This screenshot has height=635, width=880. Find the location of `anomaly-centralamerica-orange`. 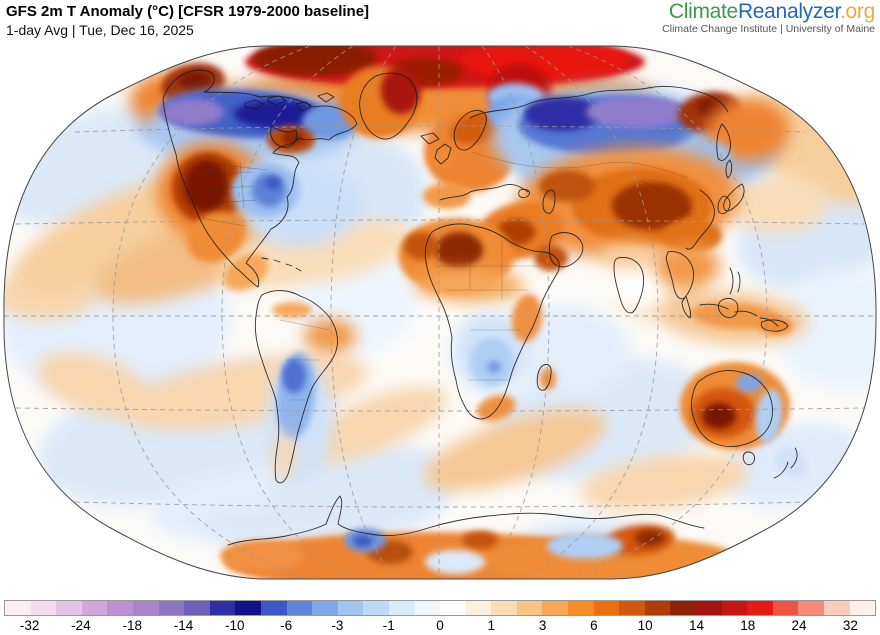

anomaly-centralamerica-orange is located at coordinates (246, 272).